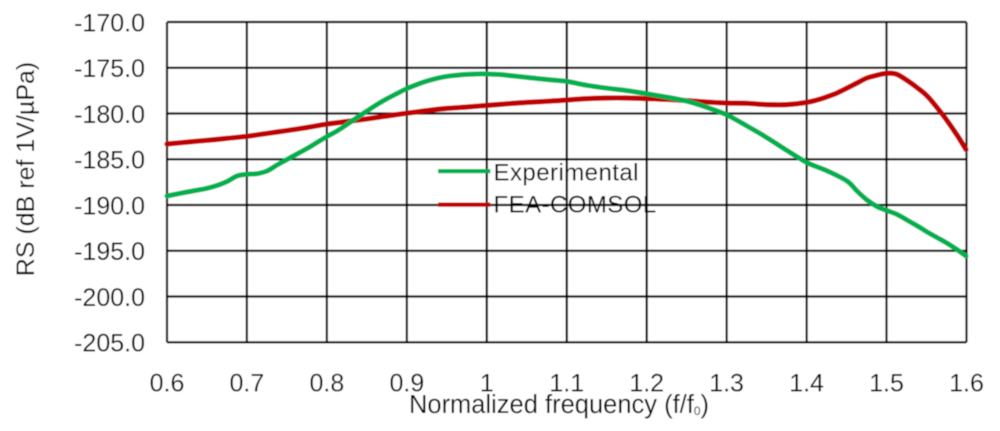 Image resolution: width=1000 pixels, height=431 pixels. What do you see at coordinates (966, 383) in the screenshot?
I see `svg-text: 1.6` at bounding box center [966, 383].